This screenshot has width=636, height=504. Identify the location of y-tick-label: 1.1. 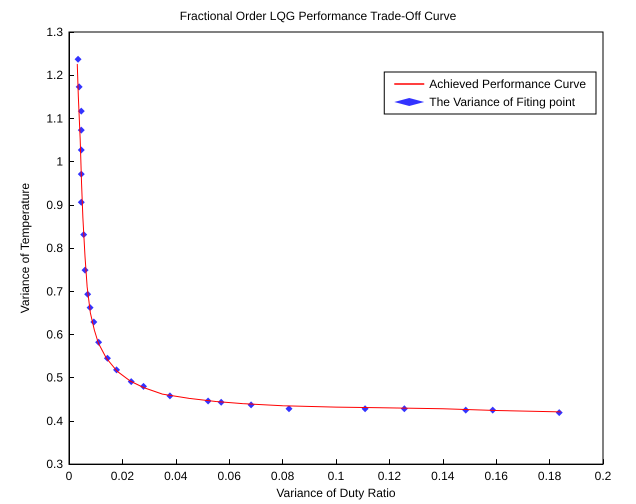
(55, 118).